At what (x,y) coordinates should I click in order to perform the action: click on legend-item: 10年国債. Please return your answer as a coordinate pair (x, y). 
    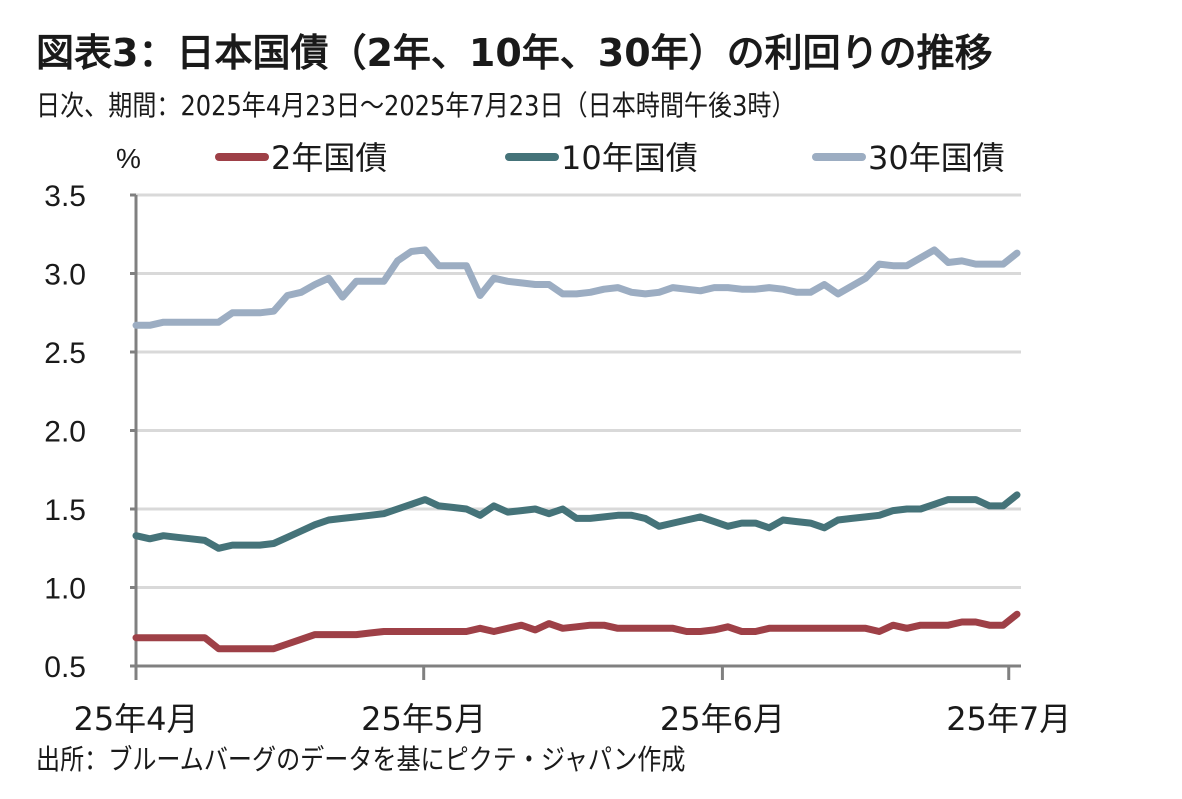
    Looking at the image, I should click on (601, 158).